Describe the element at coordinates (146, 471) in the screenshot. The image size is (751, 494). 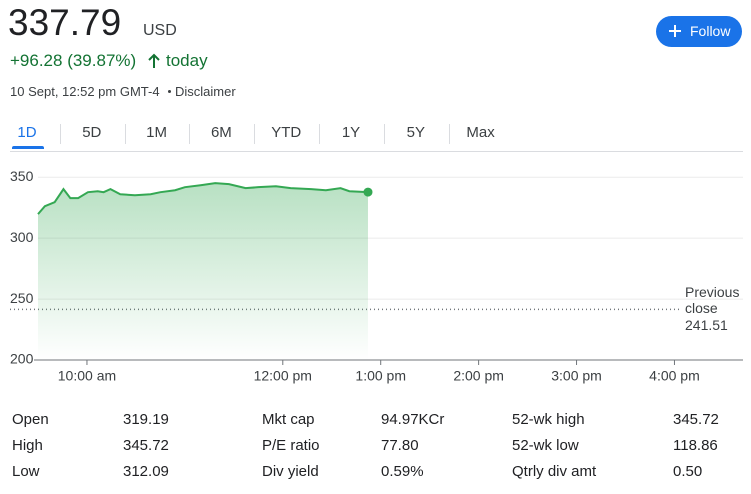
I see `stat-value: 312.09` at that location.